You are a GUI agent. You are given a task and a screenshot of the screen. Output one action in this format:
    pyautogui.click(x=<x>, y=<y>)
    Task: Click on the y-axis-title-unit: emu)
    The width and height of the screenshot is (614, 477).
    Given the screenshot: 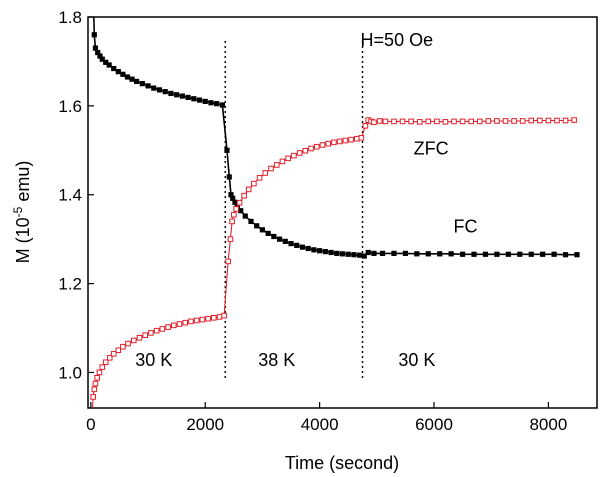 What is the action you would take?
    pyautogui.click(x=23, y=184)
    